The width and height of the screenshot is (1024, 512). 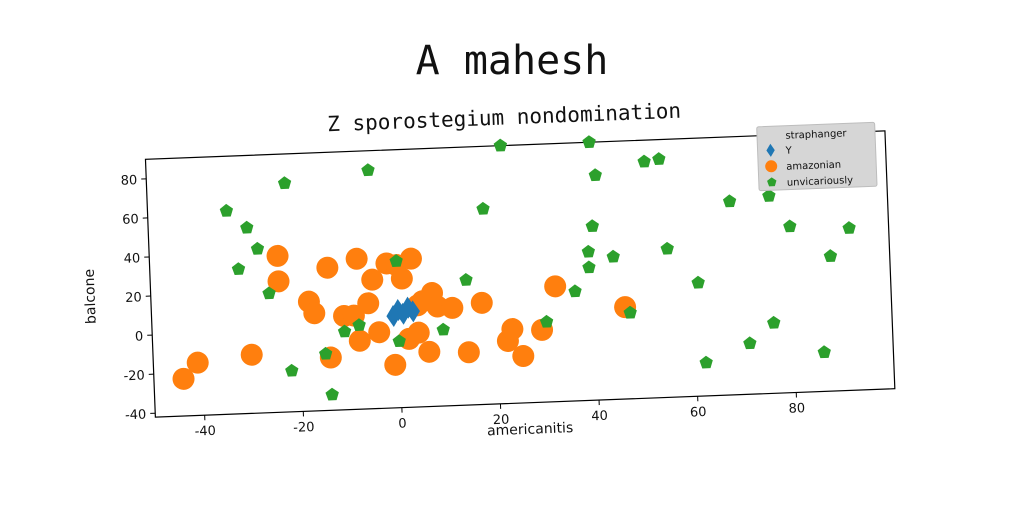 What do you see at coordinates (136, 416) in the screenshot?
I see `y-tick-label: -40` at bounding box center [136, 416].